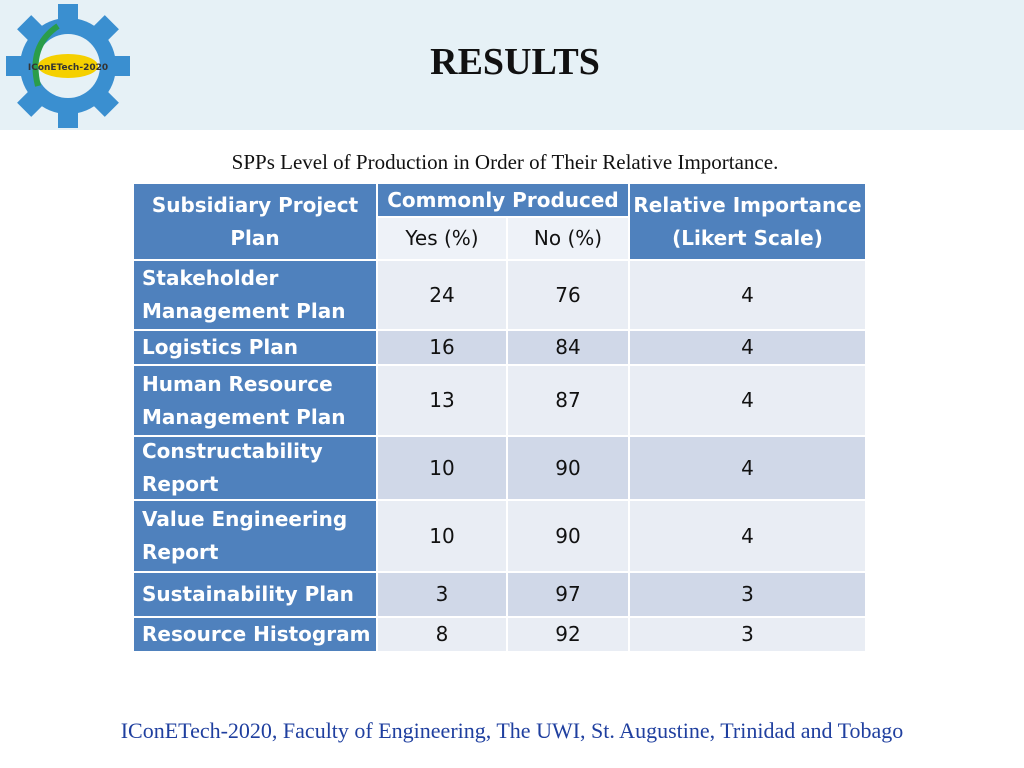 The height and width of the screenshot is (768, 1024). What do you see at coordinates (255, 347) in the screenshot?
I see `row-label: Logistics Plan` at bounding box center [255, 347].